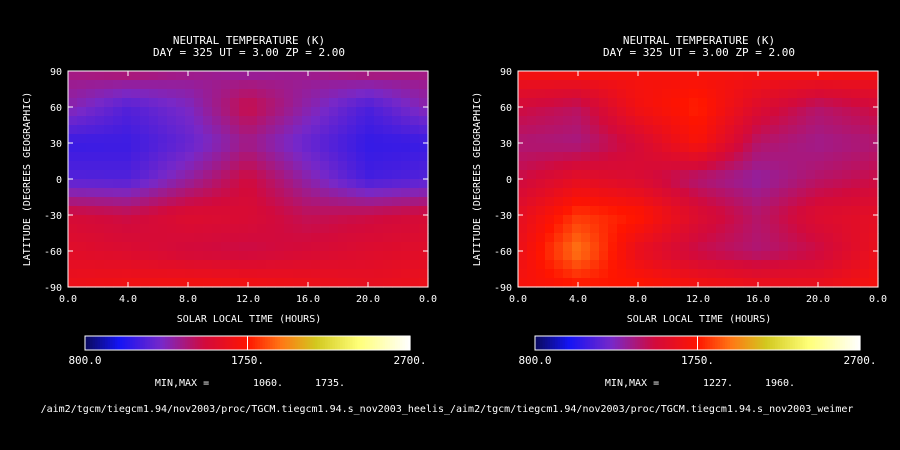 This screenshot has height=450, width=900. What do you see at coordinates (188, 299) in the screenshot?
I see `x-tick-label: 8.0` at bounding box center [188, 299].